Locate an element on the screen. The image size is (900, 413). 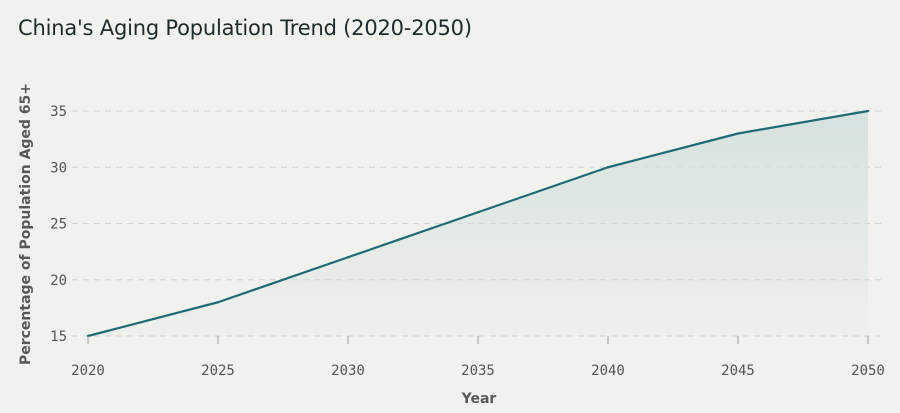
y-axis-ticks: 15 20 25 30 35 is located at coordinates (58, 224).